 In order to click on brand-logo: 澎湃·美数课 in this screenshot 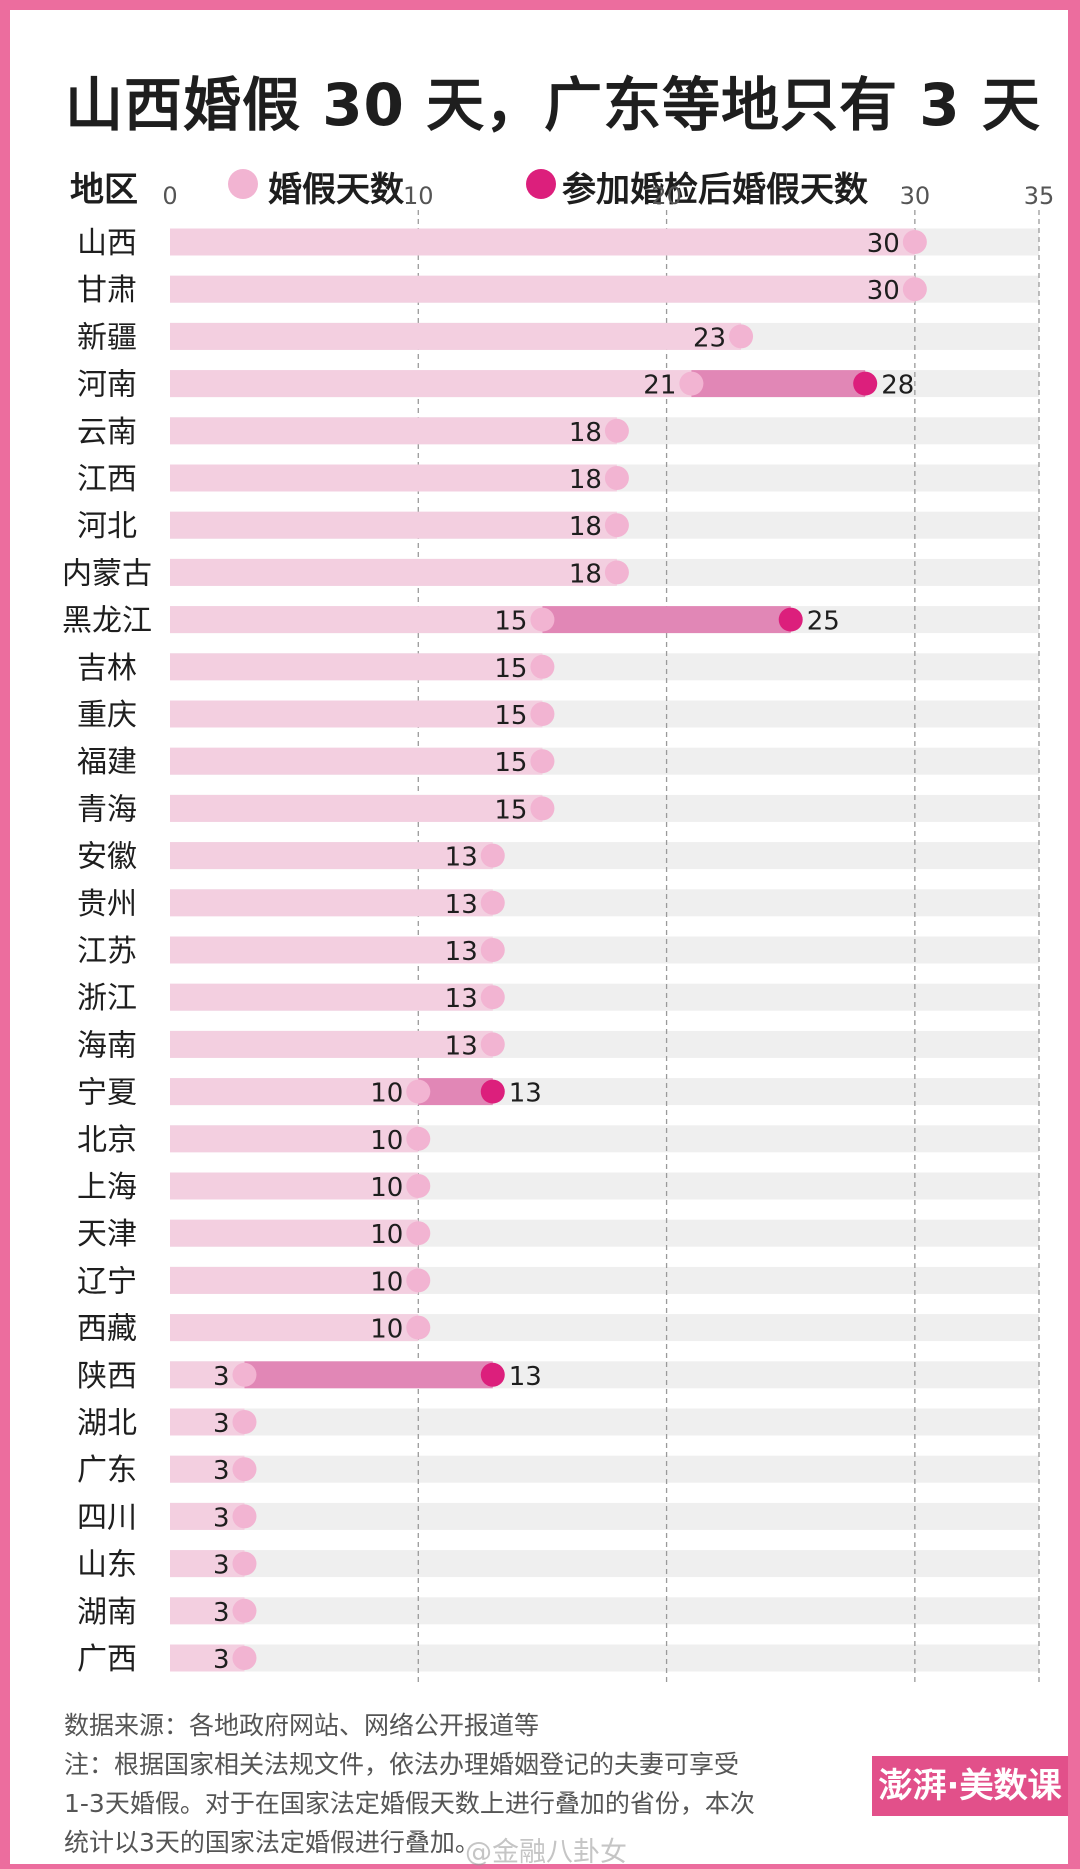, I will do `click(970, 1786)`.